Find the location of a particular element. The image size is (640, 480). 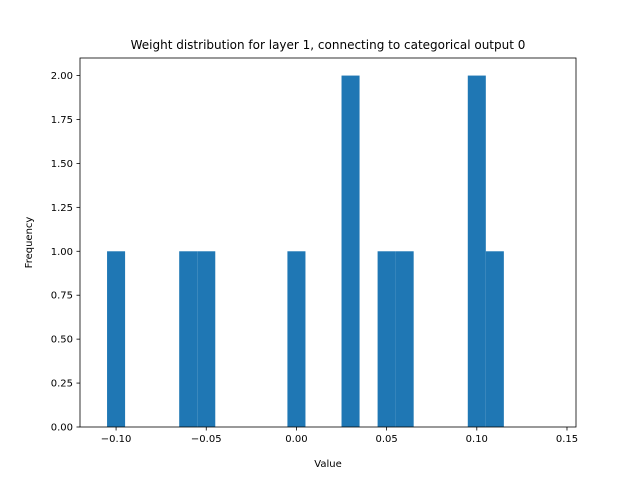

x-axis-ticks: −0.10 −0.05 0.00 0.05 0.10 0.15 is located at coordinates (339, 436).